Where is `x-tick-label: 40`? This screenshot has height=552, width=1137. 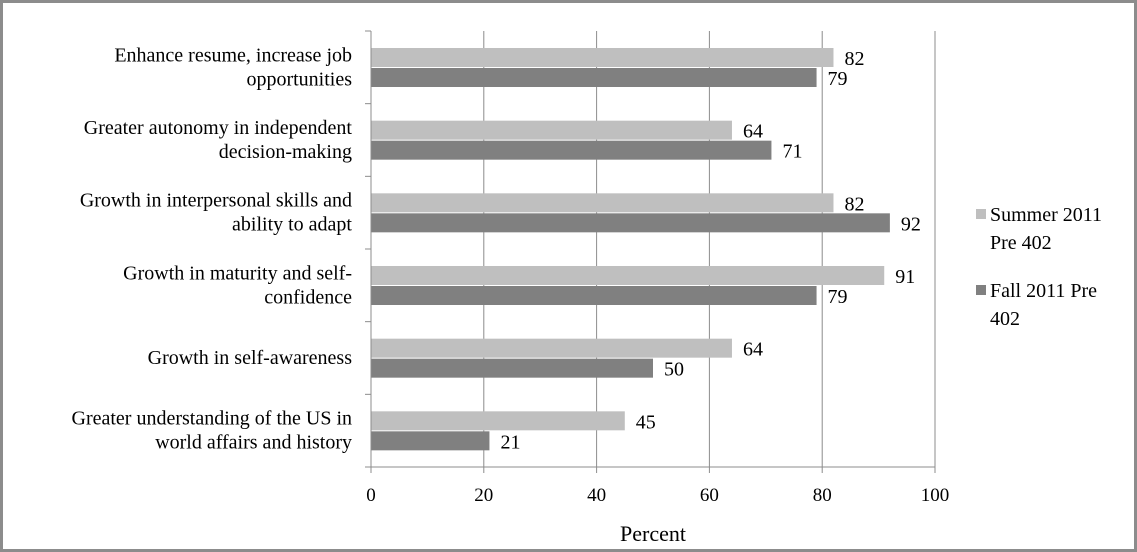 x-tick-label: 40 is located at coordinates (596, 495).